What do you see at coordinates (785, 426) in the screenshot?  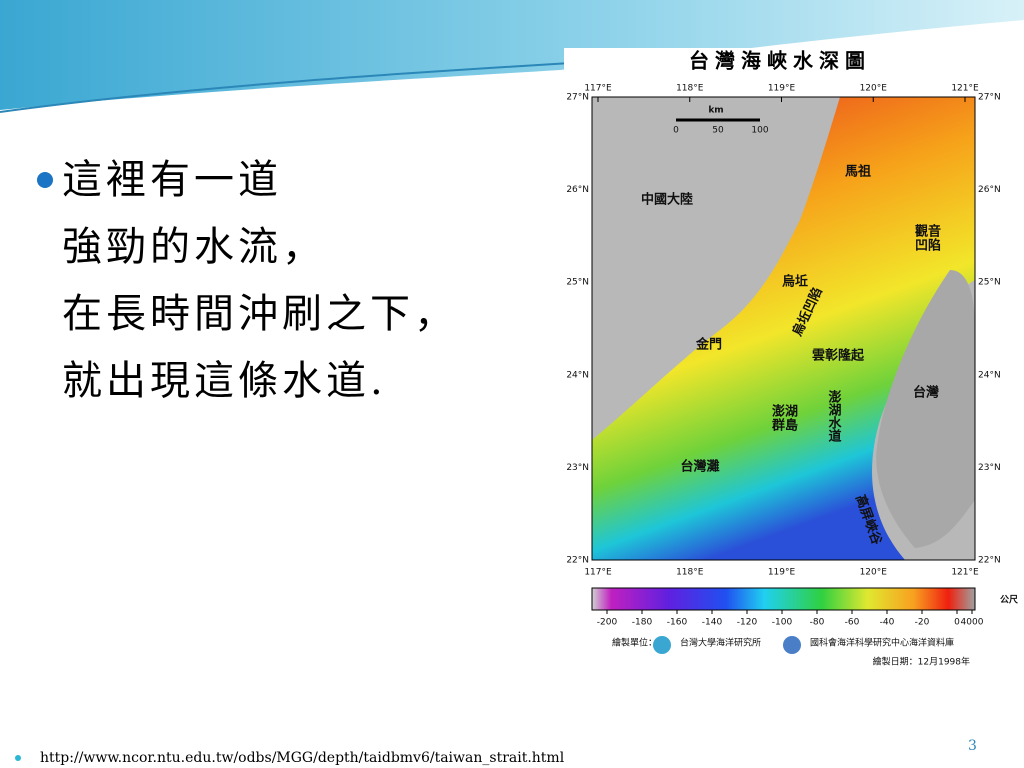 I see `place-label: 群島` at bounding box center [785, 426].